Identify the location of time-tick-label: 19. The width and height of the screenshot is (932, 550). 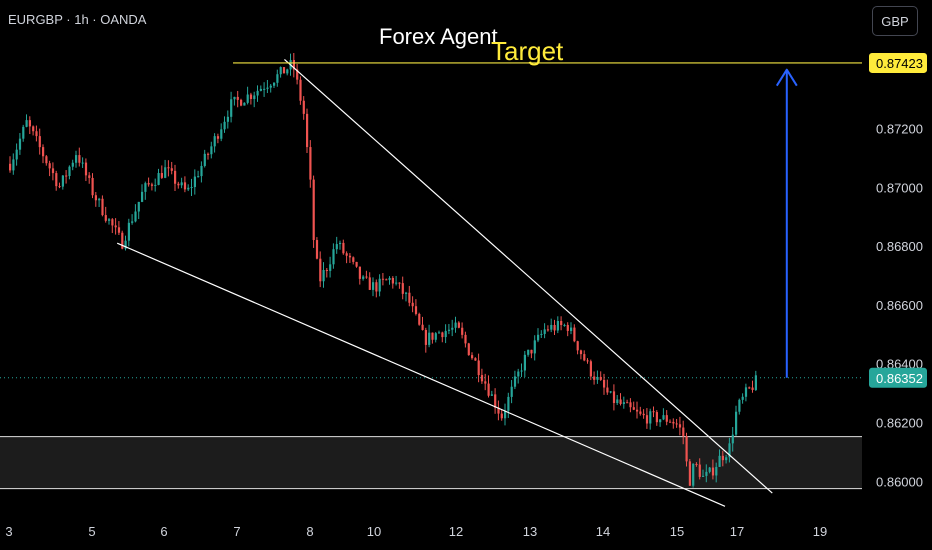
(820, 531).